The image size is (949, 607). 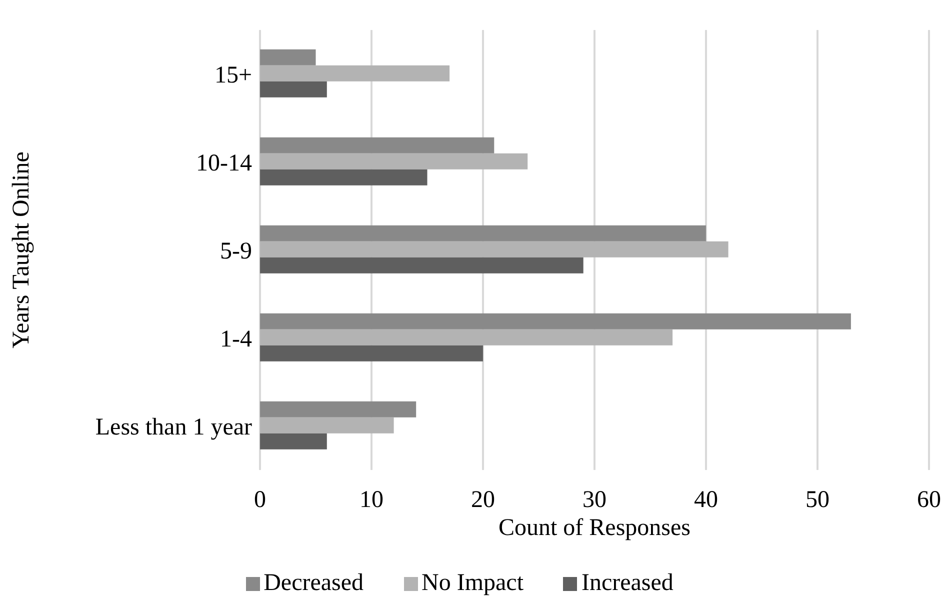 I want to click on x-tick-label: 60, so click(x=929, y=500).